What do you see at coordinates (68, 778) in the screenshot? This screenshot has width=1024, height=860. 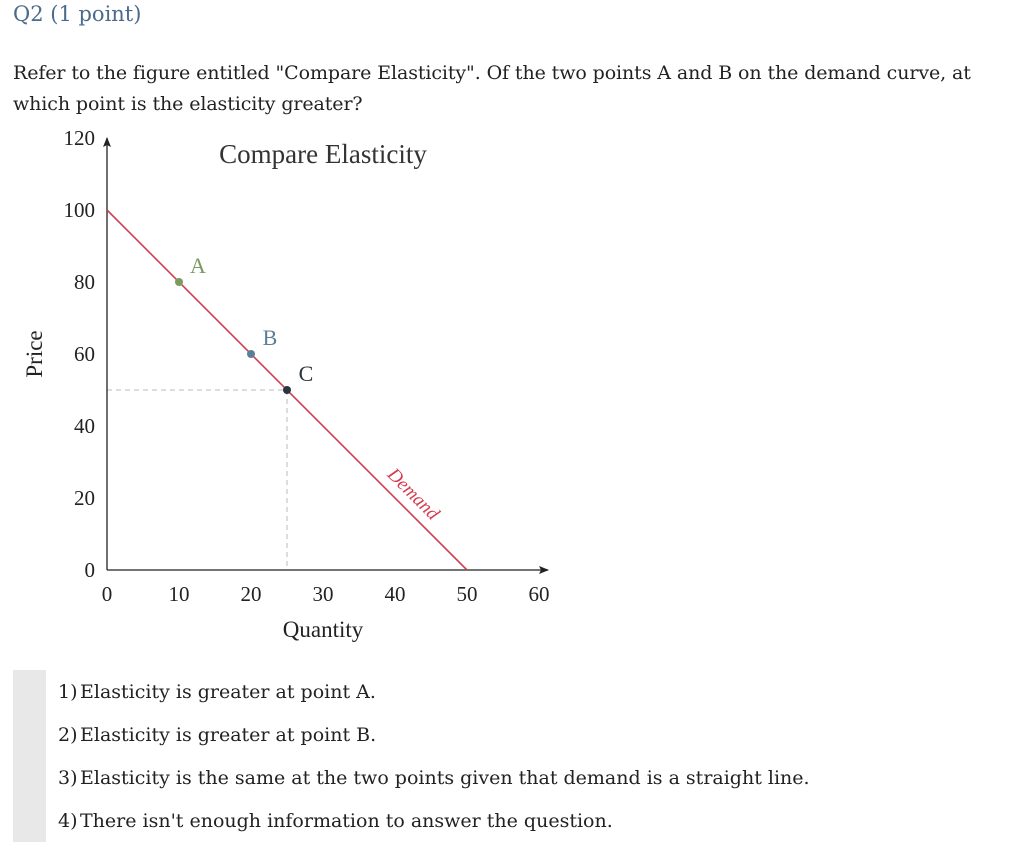 I see `answer-number: 3)` at bounding box center [68, 778].